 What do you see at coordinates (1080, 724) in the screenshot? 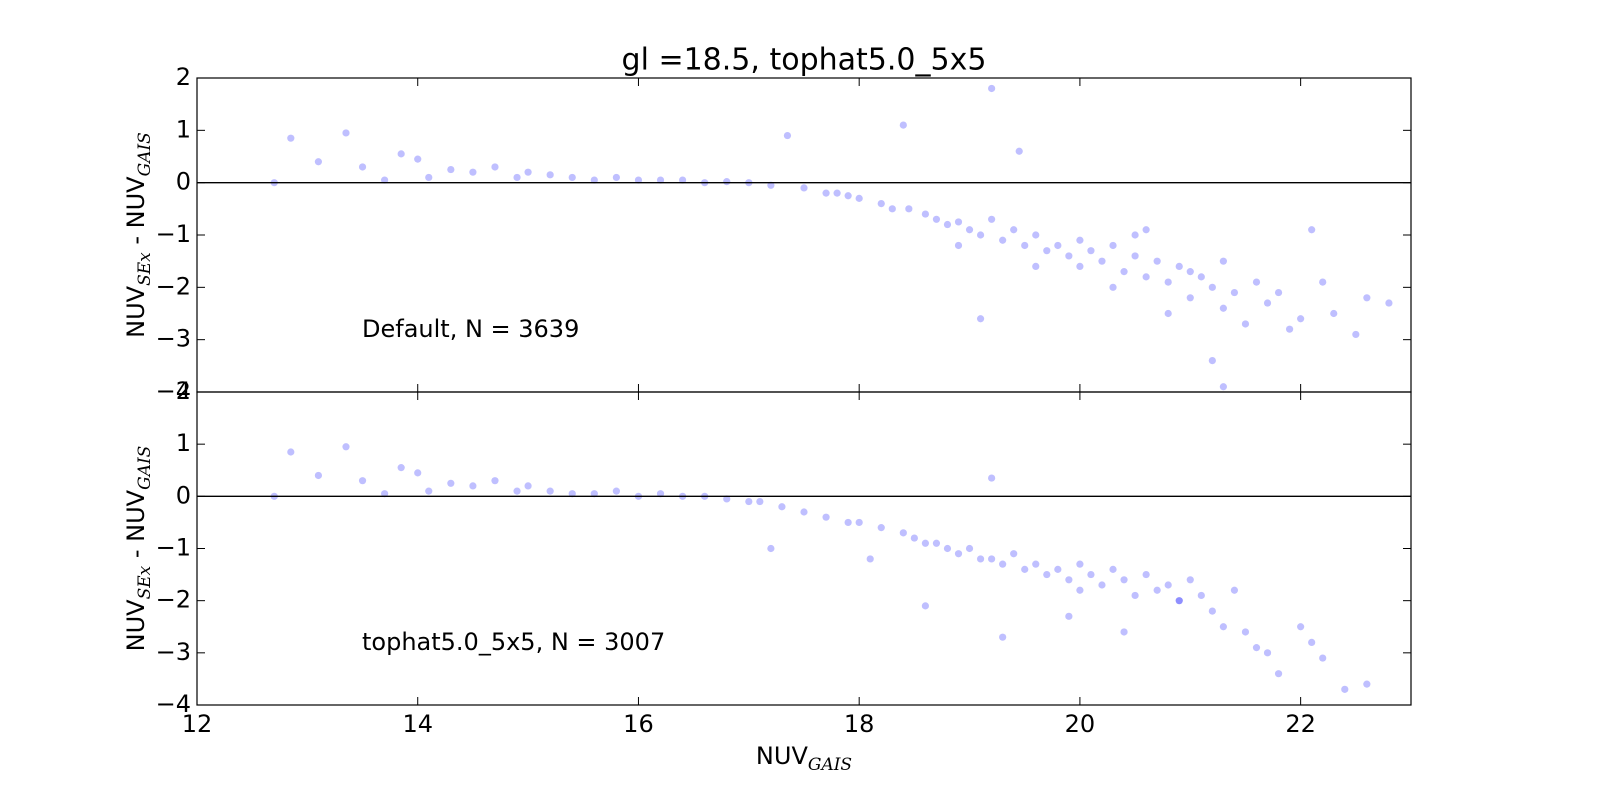
I see `x-tick-label: 20` at bounding box center [1080, 724].